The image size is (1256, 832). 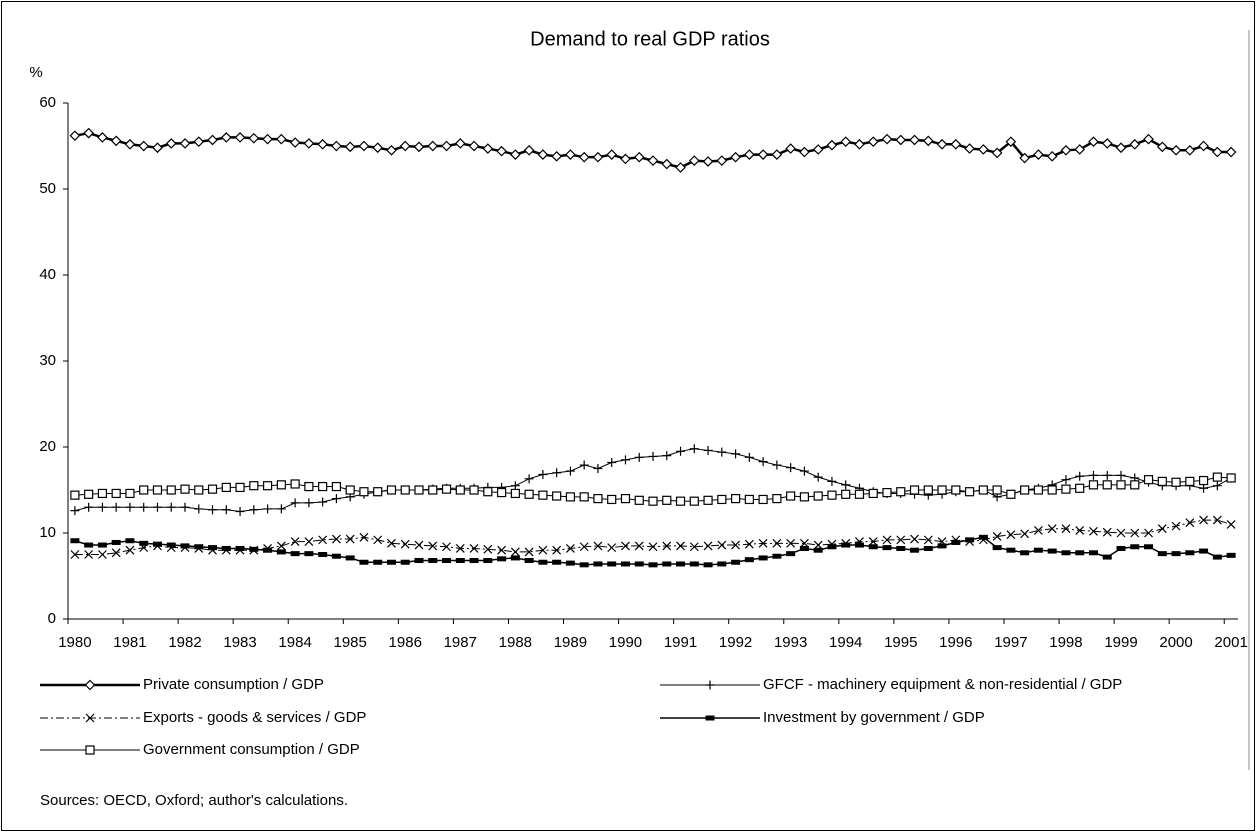 What do you see at coordinates (47, 188) in the screenshot?
I see `y-tick-label: 50` at bounding box center [47, 188].